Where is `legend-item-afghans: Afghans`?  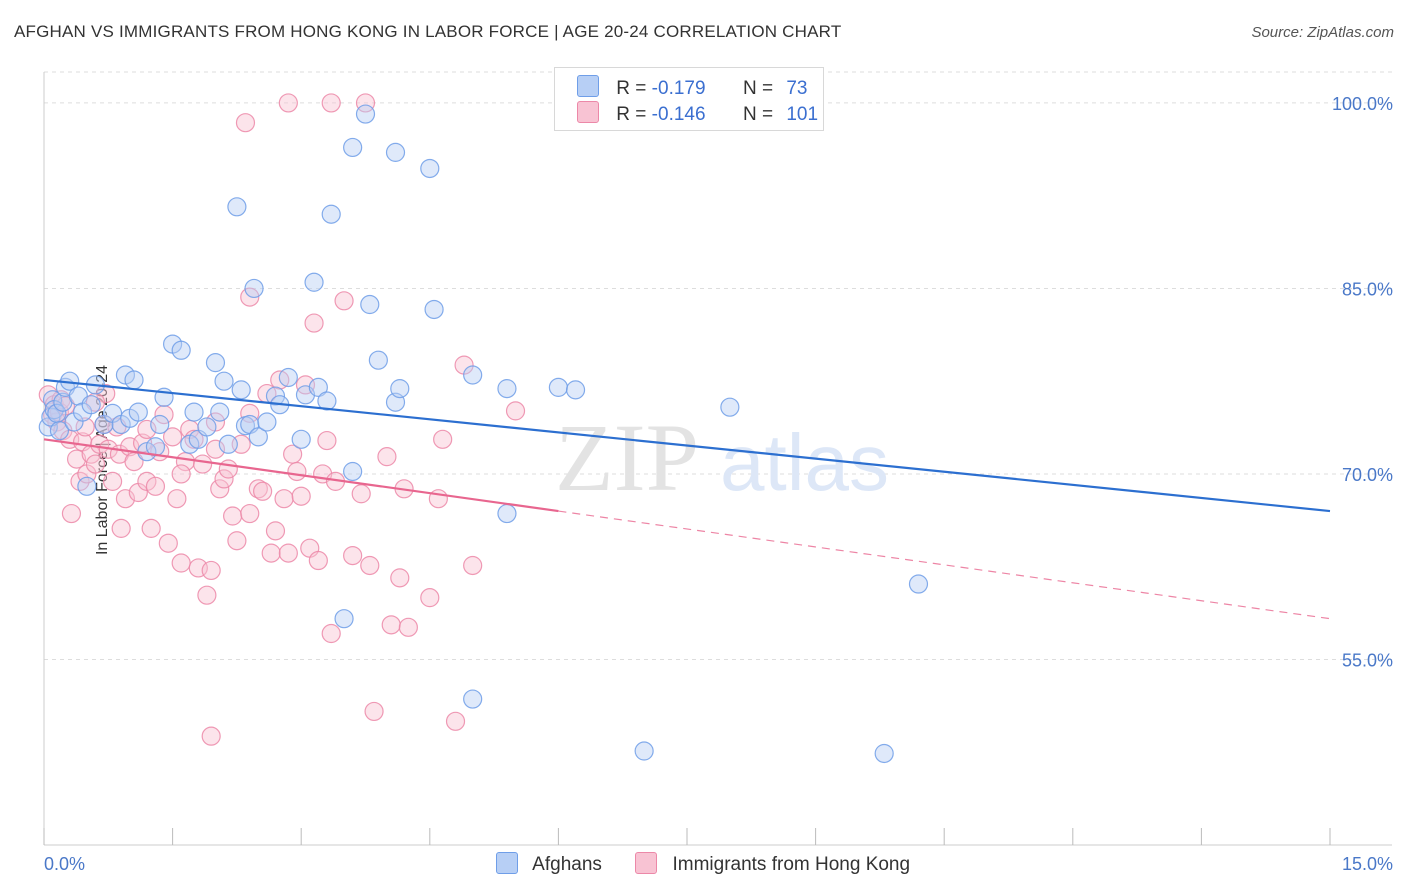
legend-item-afghans: Afghans is located at coordinates (548, 864).